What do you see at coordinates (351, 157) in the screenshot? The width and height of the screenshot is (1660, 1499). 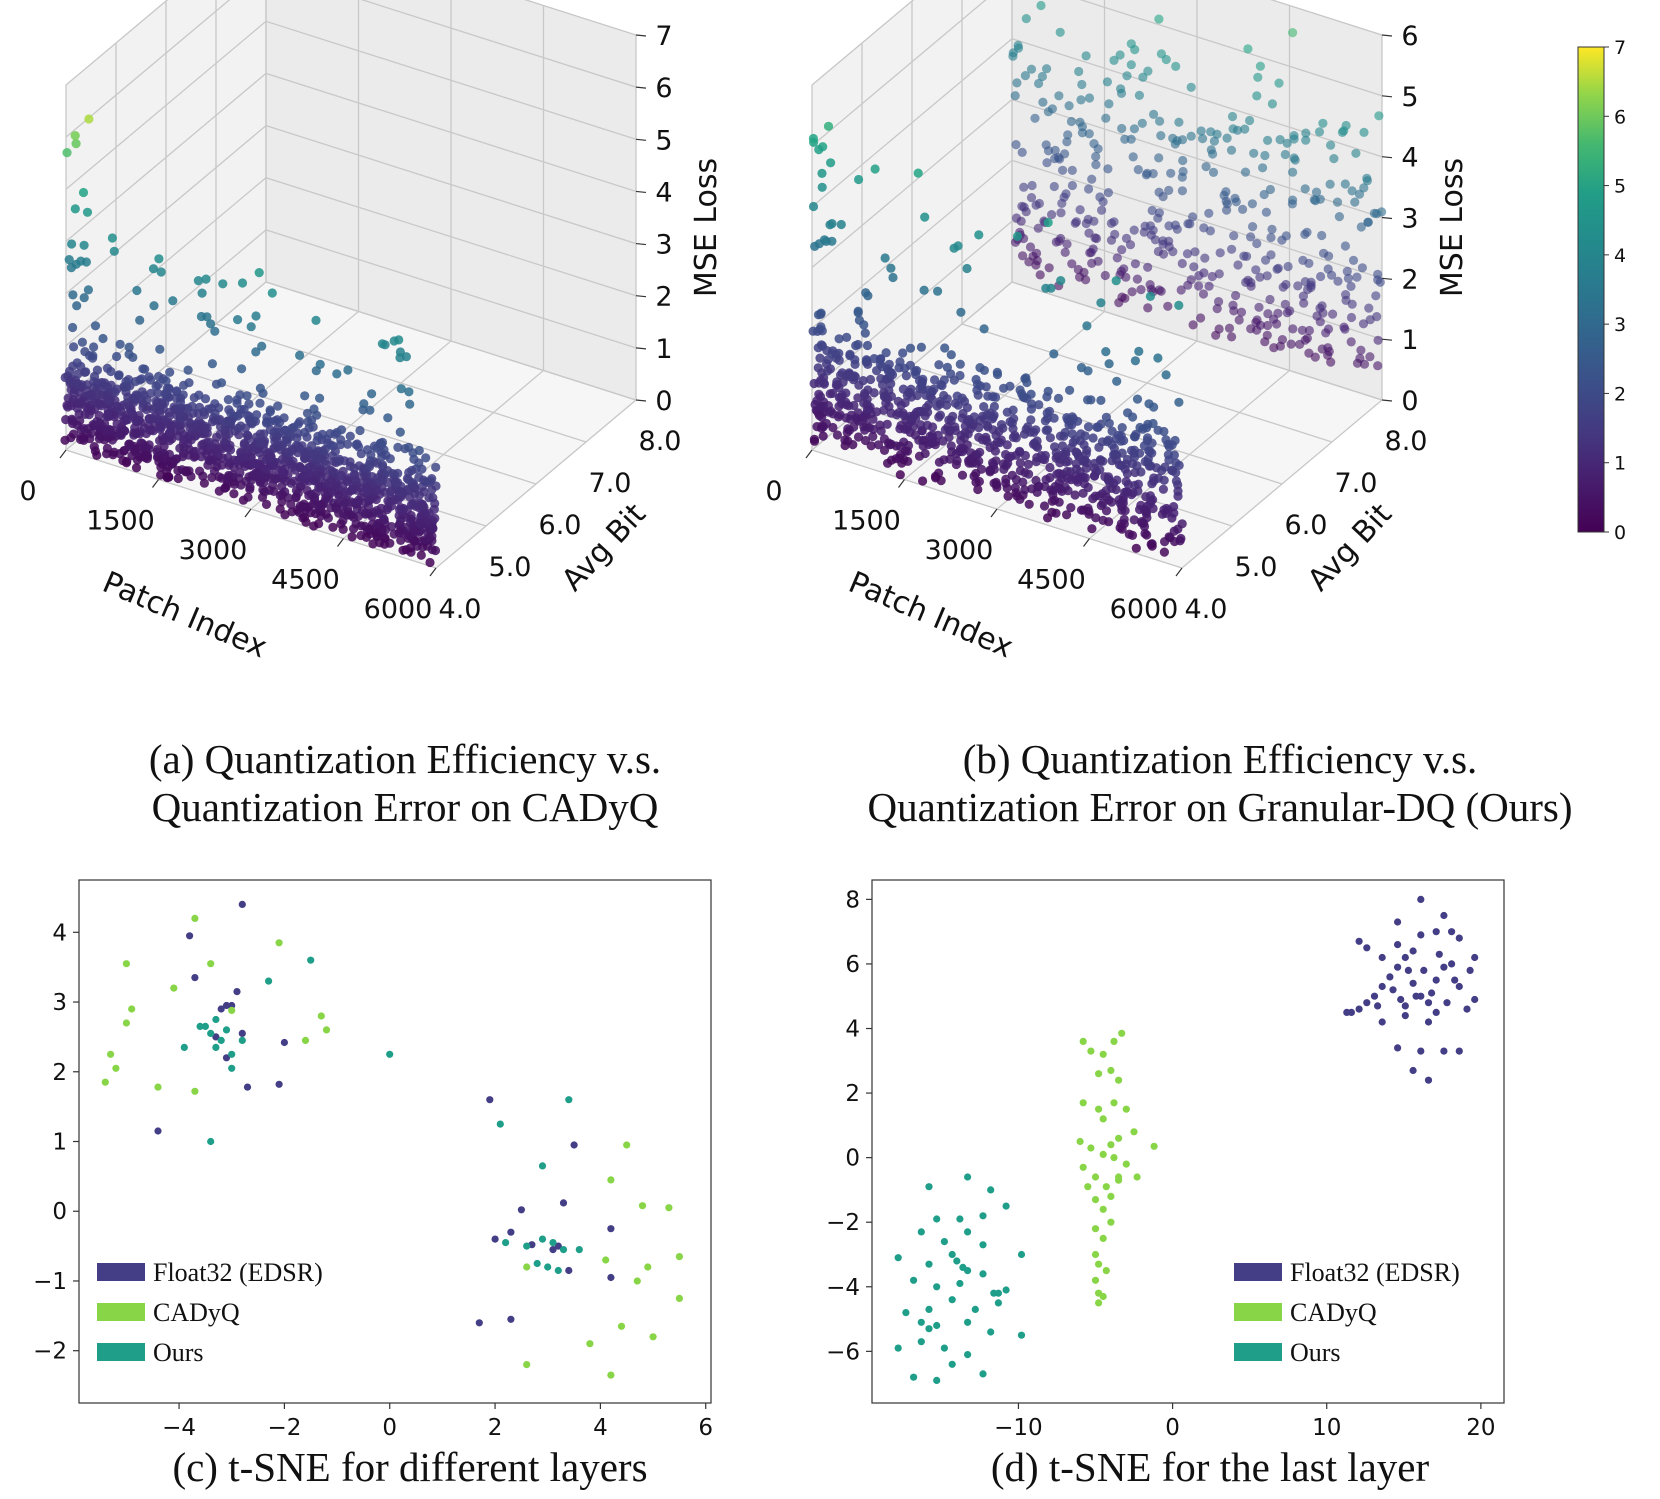 I see `panel-a-grid-z` at bounding box center [351, 157].